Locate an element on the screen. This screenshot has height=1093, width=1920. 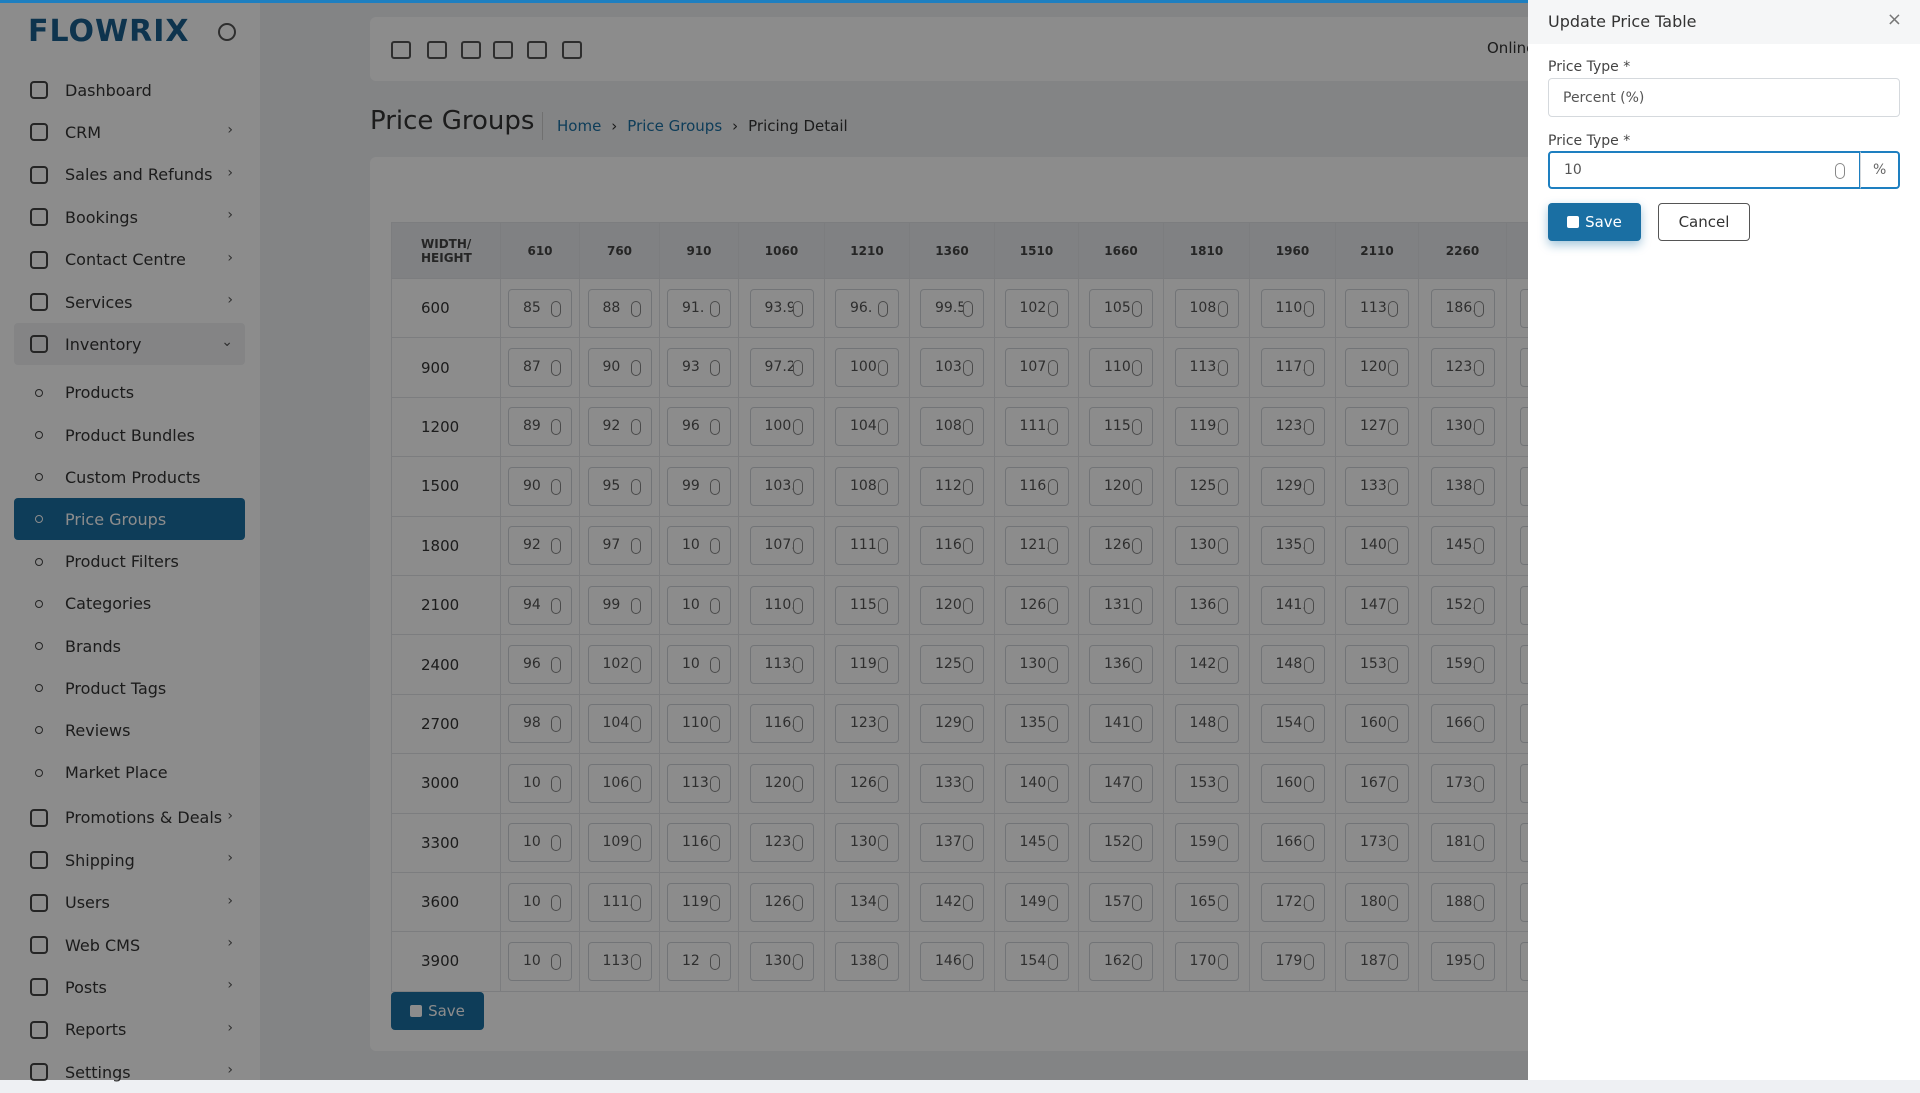
price-input: 99 is located at coordinates (699, 486).